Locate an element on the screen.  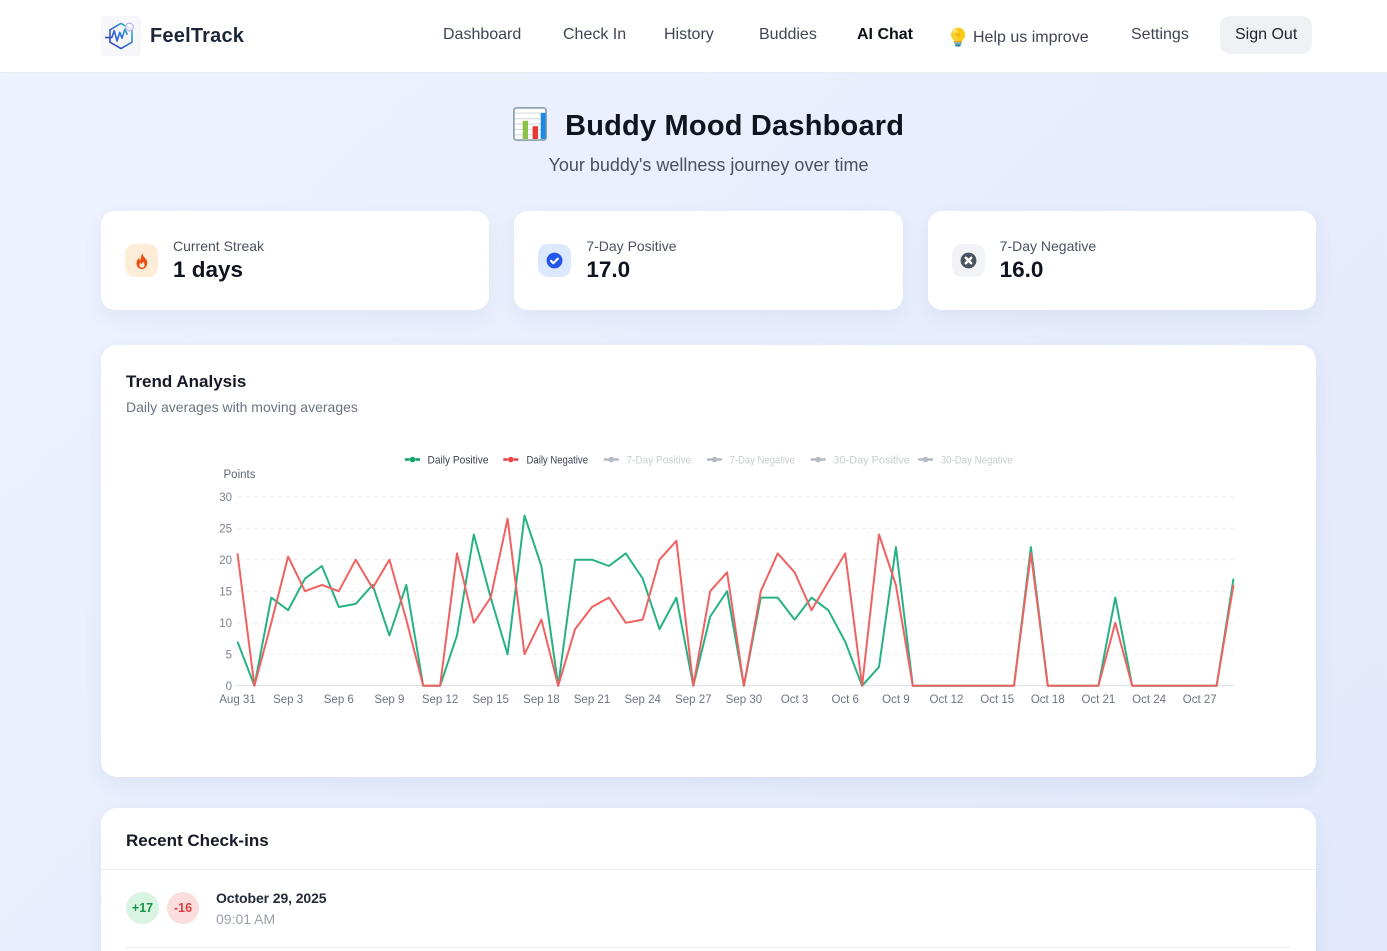
svg-text: 30-Day Positive is located at coordinates (871, 461).